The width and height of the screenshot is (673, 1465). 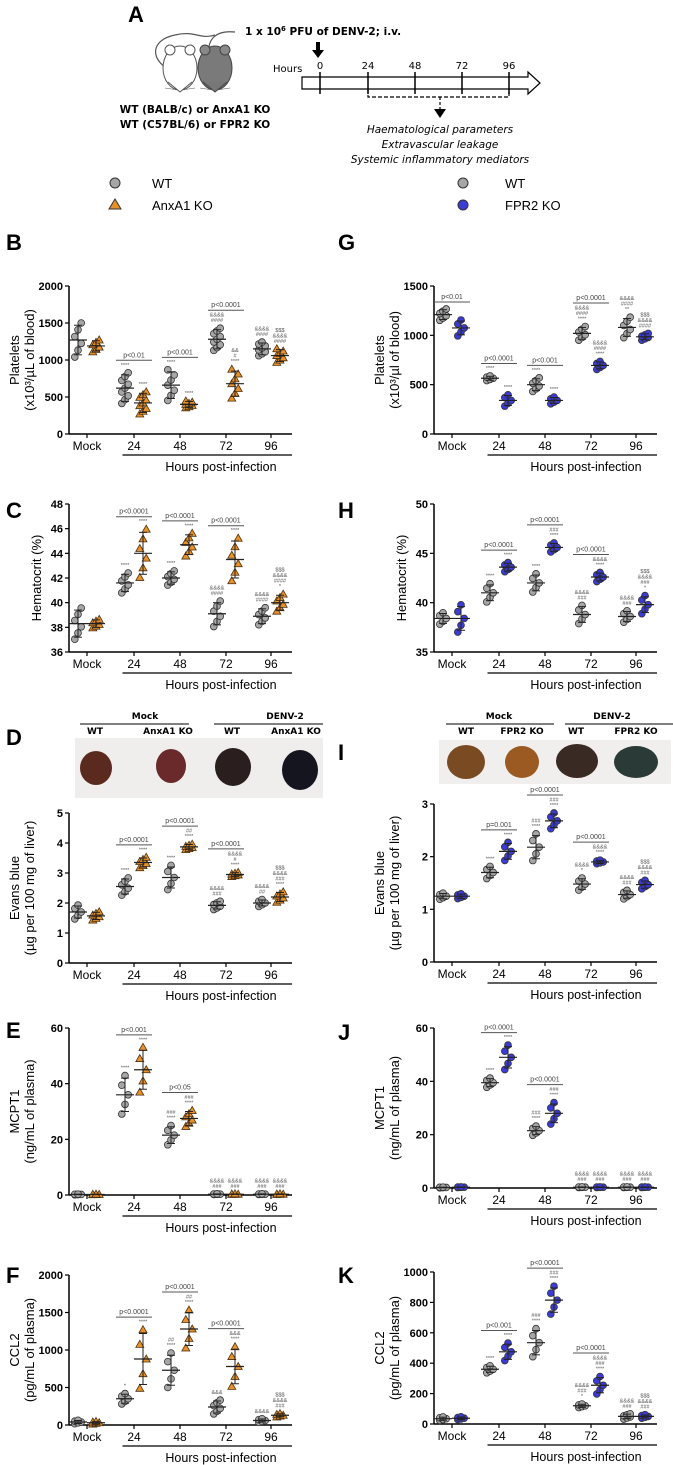 What do you see at coordinates (279, 1396) in the screenshot?
I see `significance-symbol: $$$` at bounding box center [279, 1396].